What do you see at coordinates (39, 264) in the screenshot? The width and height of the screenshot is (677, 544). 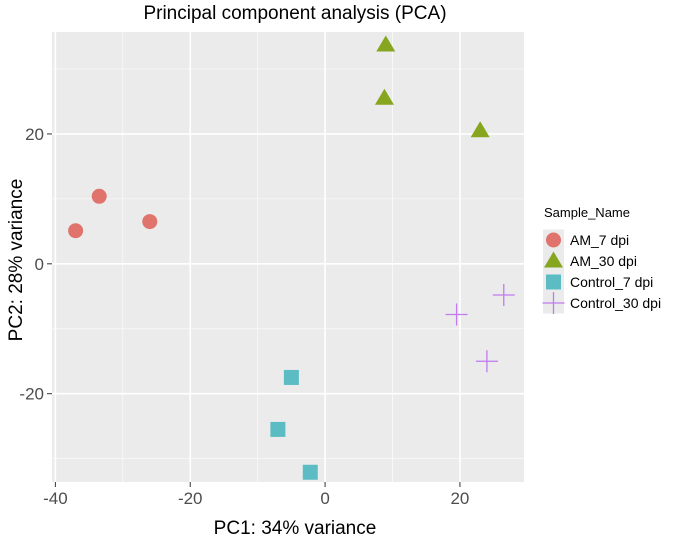 I see `y-tick-label: 0` at bounding box center [39, 264].